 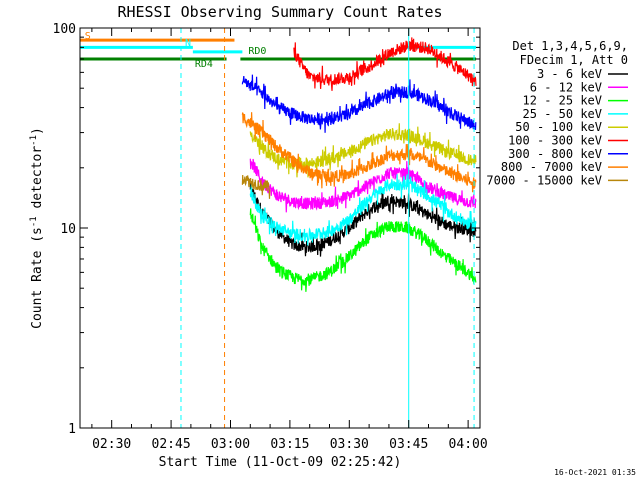 I want to click on flag-label-rd4: RD4, so click(x=204, y=64).